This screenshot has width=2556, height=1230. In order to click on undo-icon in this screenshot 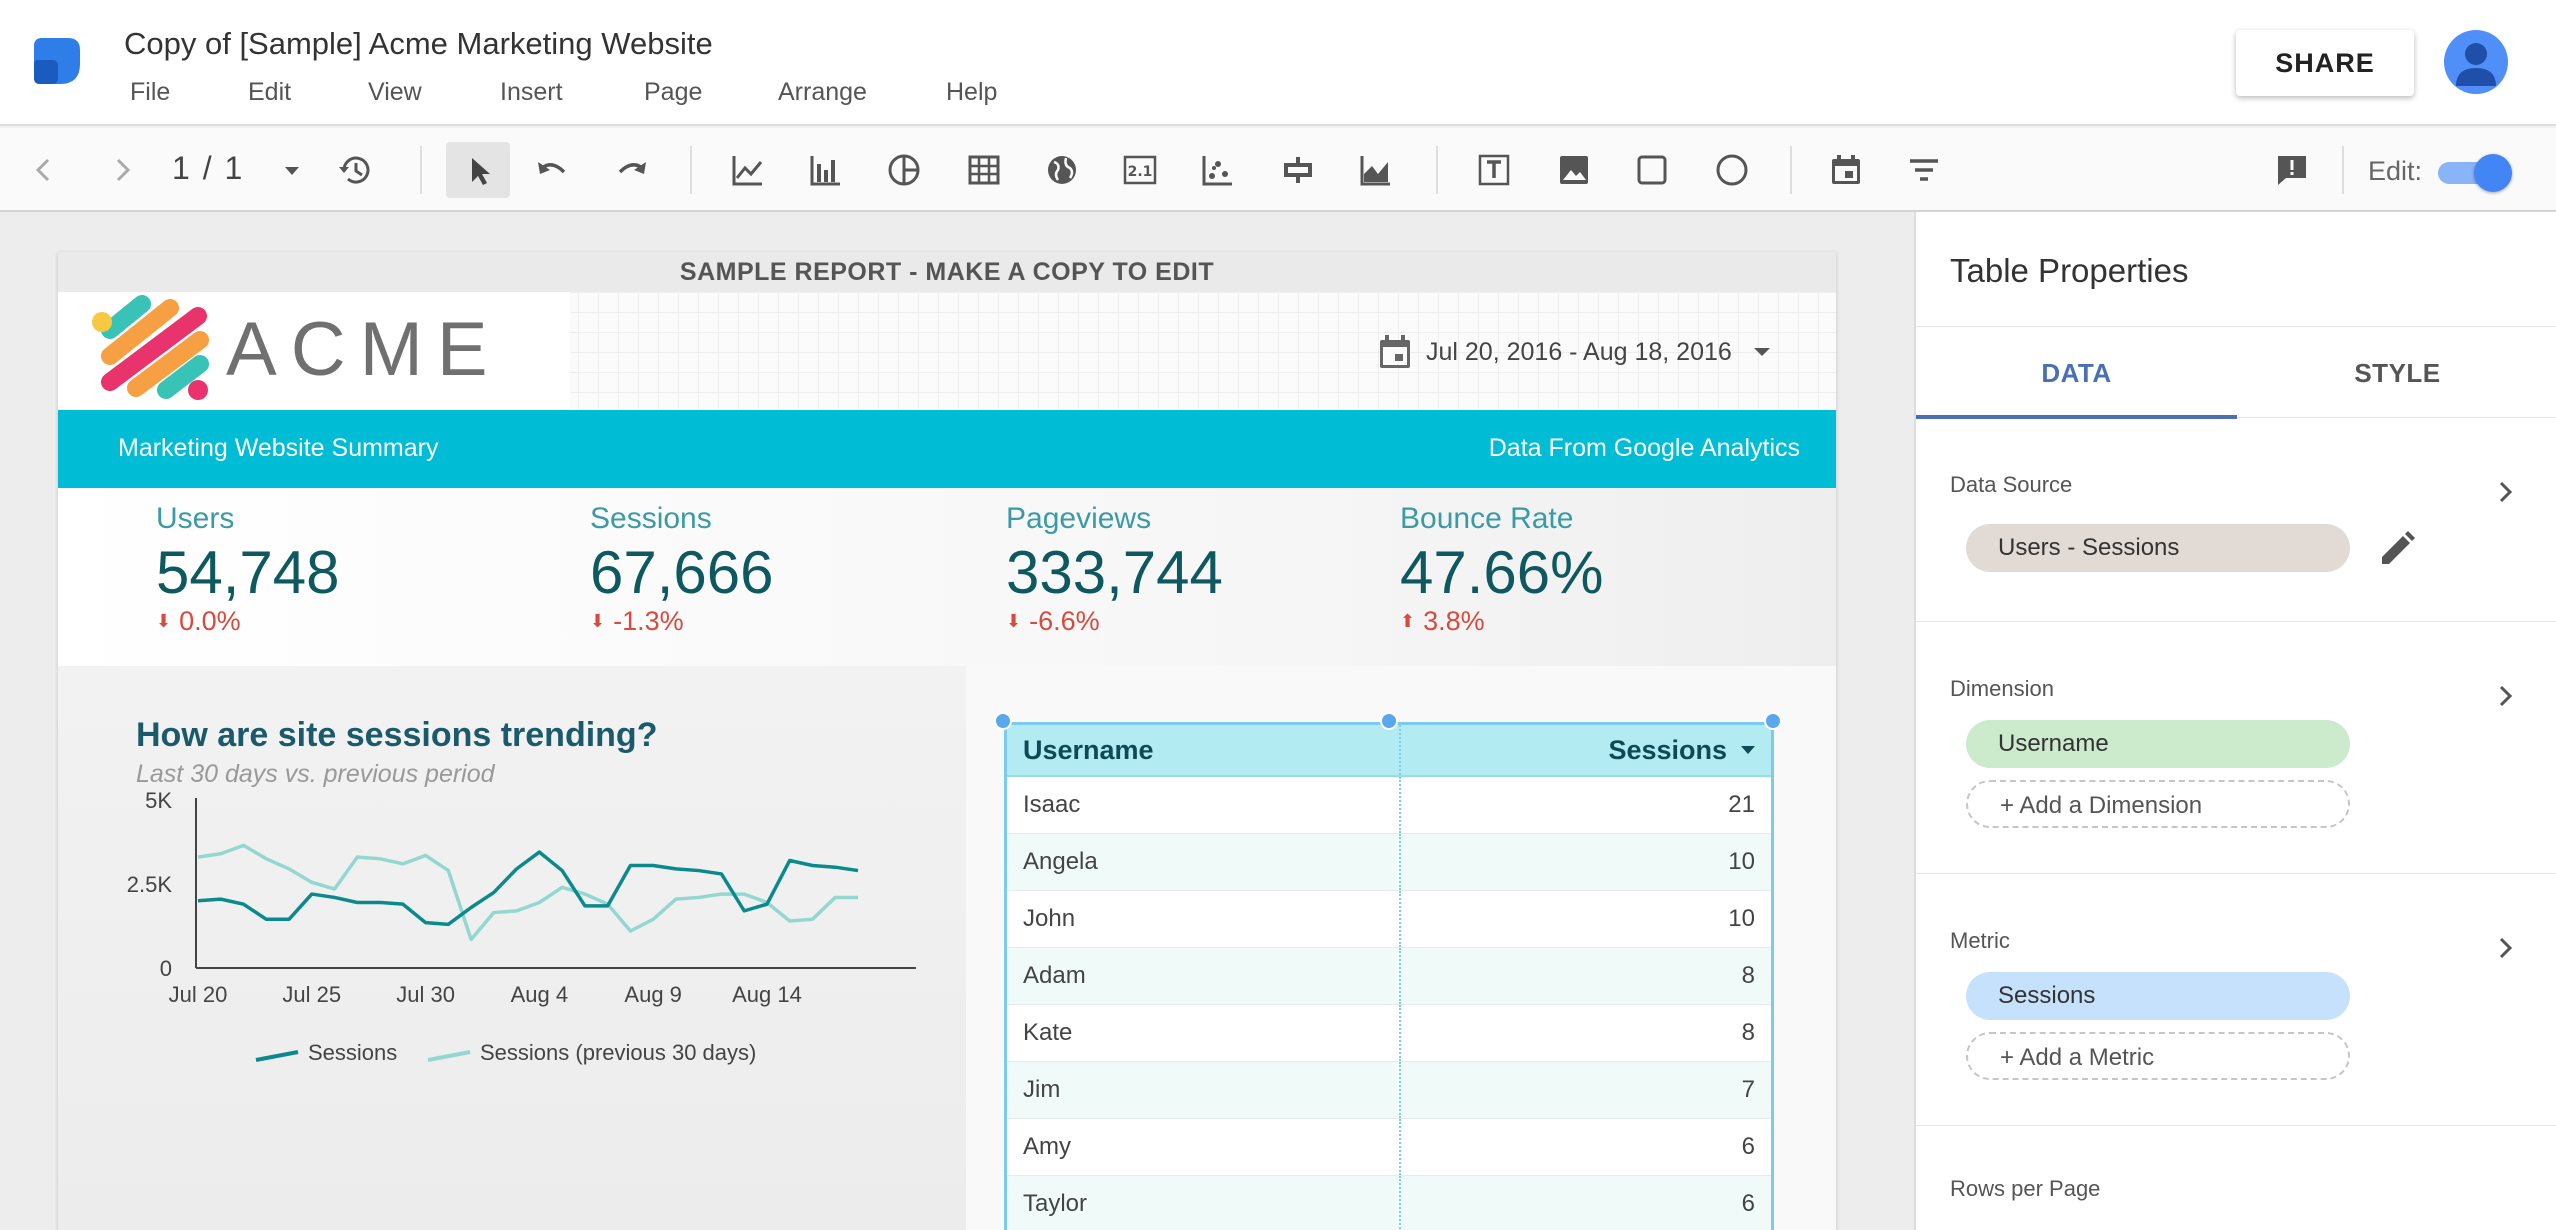, I will do `click(552, 170)`.